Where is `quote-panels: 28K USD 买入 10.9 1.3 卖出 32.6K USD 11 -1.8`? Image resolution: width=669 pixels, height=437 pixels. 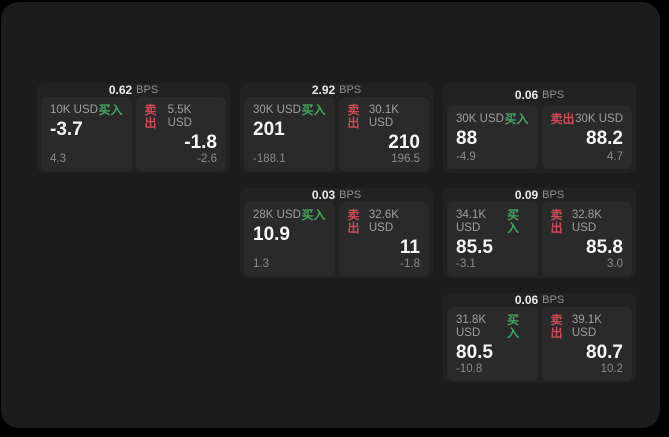 quote-panels: 28K USD 买入 10.9 1.3 卖出 32.6K USD 11 -1.8 is located at coordinates (336, 239).